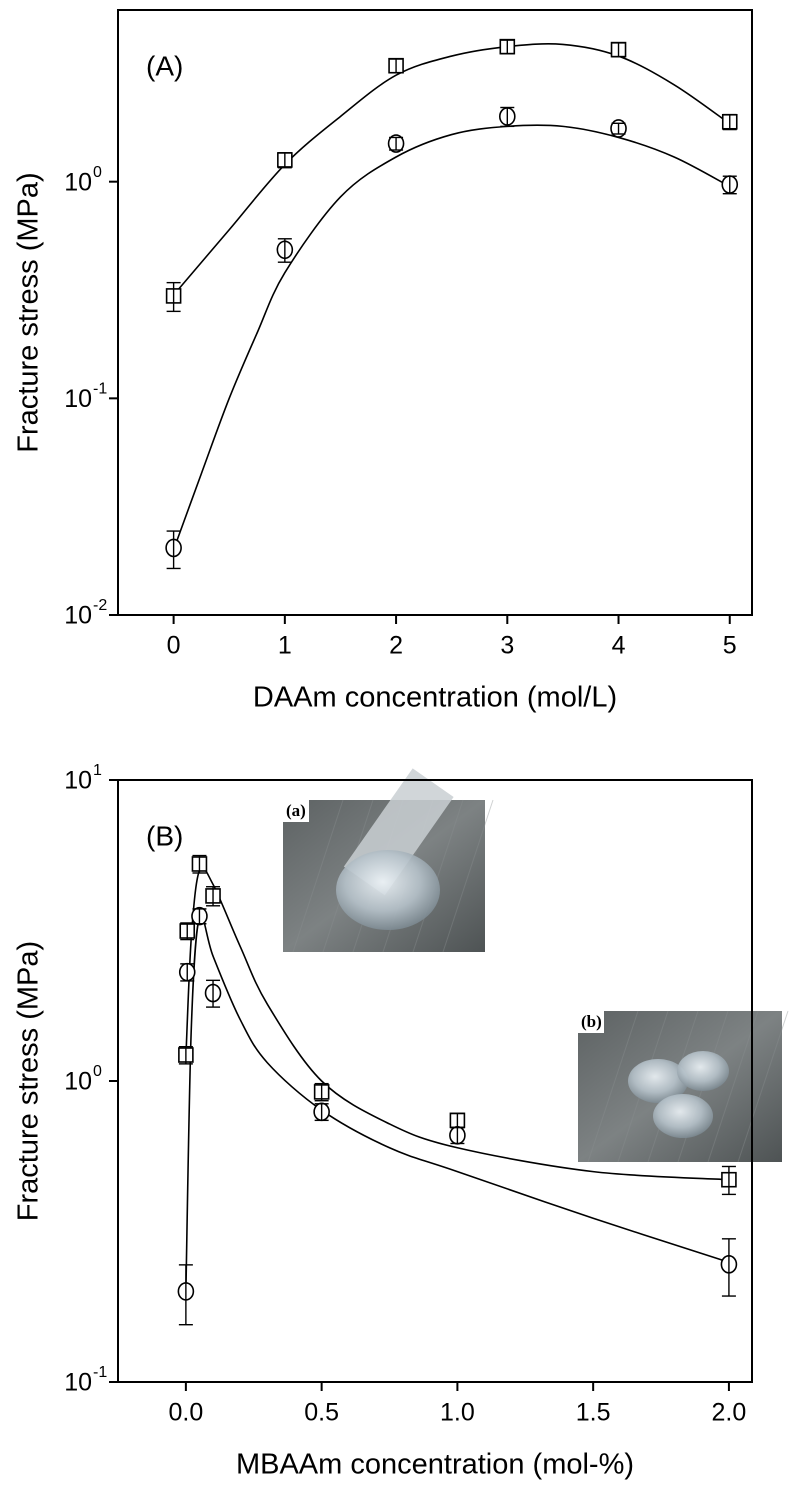  Describe the element at coordinates (97, 770) in the screenshot. I see `y-tick-exponent: 1` at that location.